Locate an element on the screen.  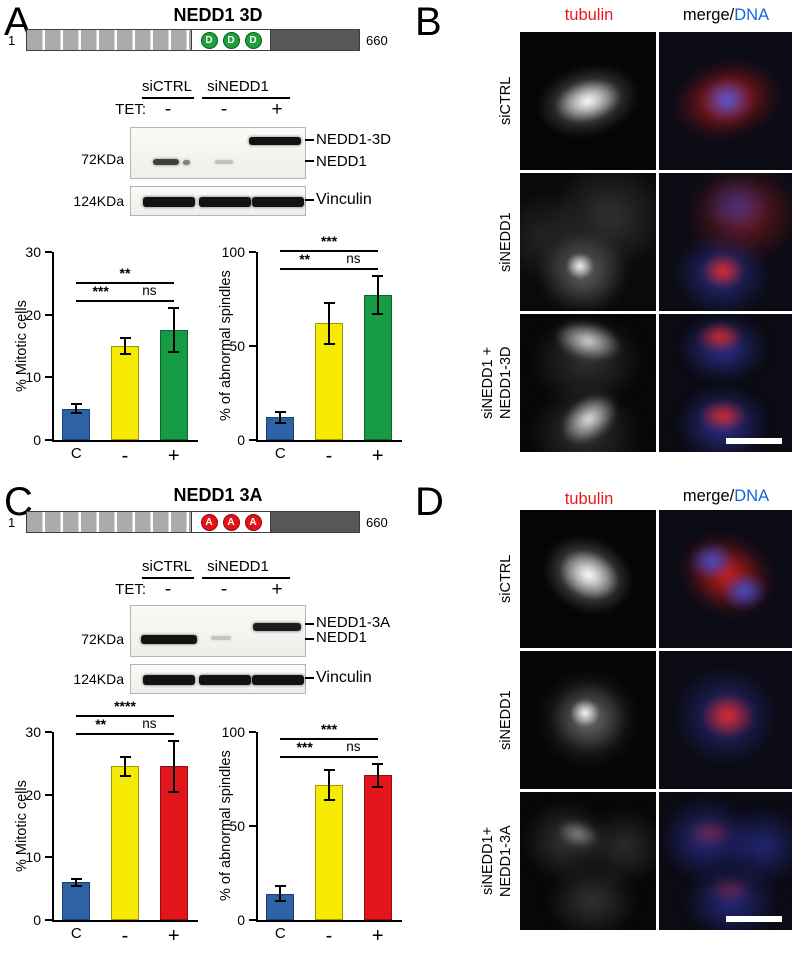
row-label-sinedd1-rescue-line2: NEDD1-3A is located at coordinates (506, 861).